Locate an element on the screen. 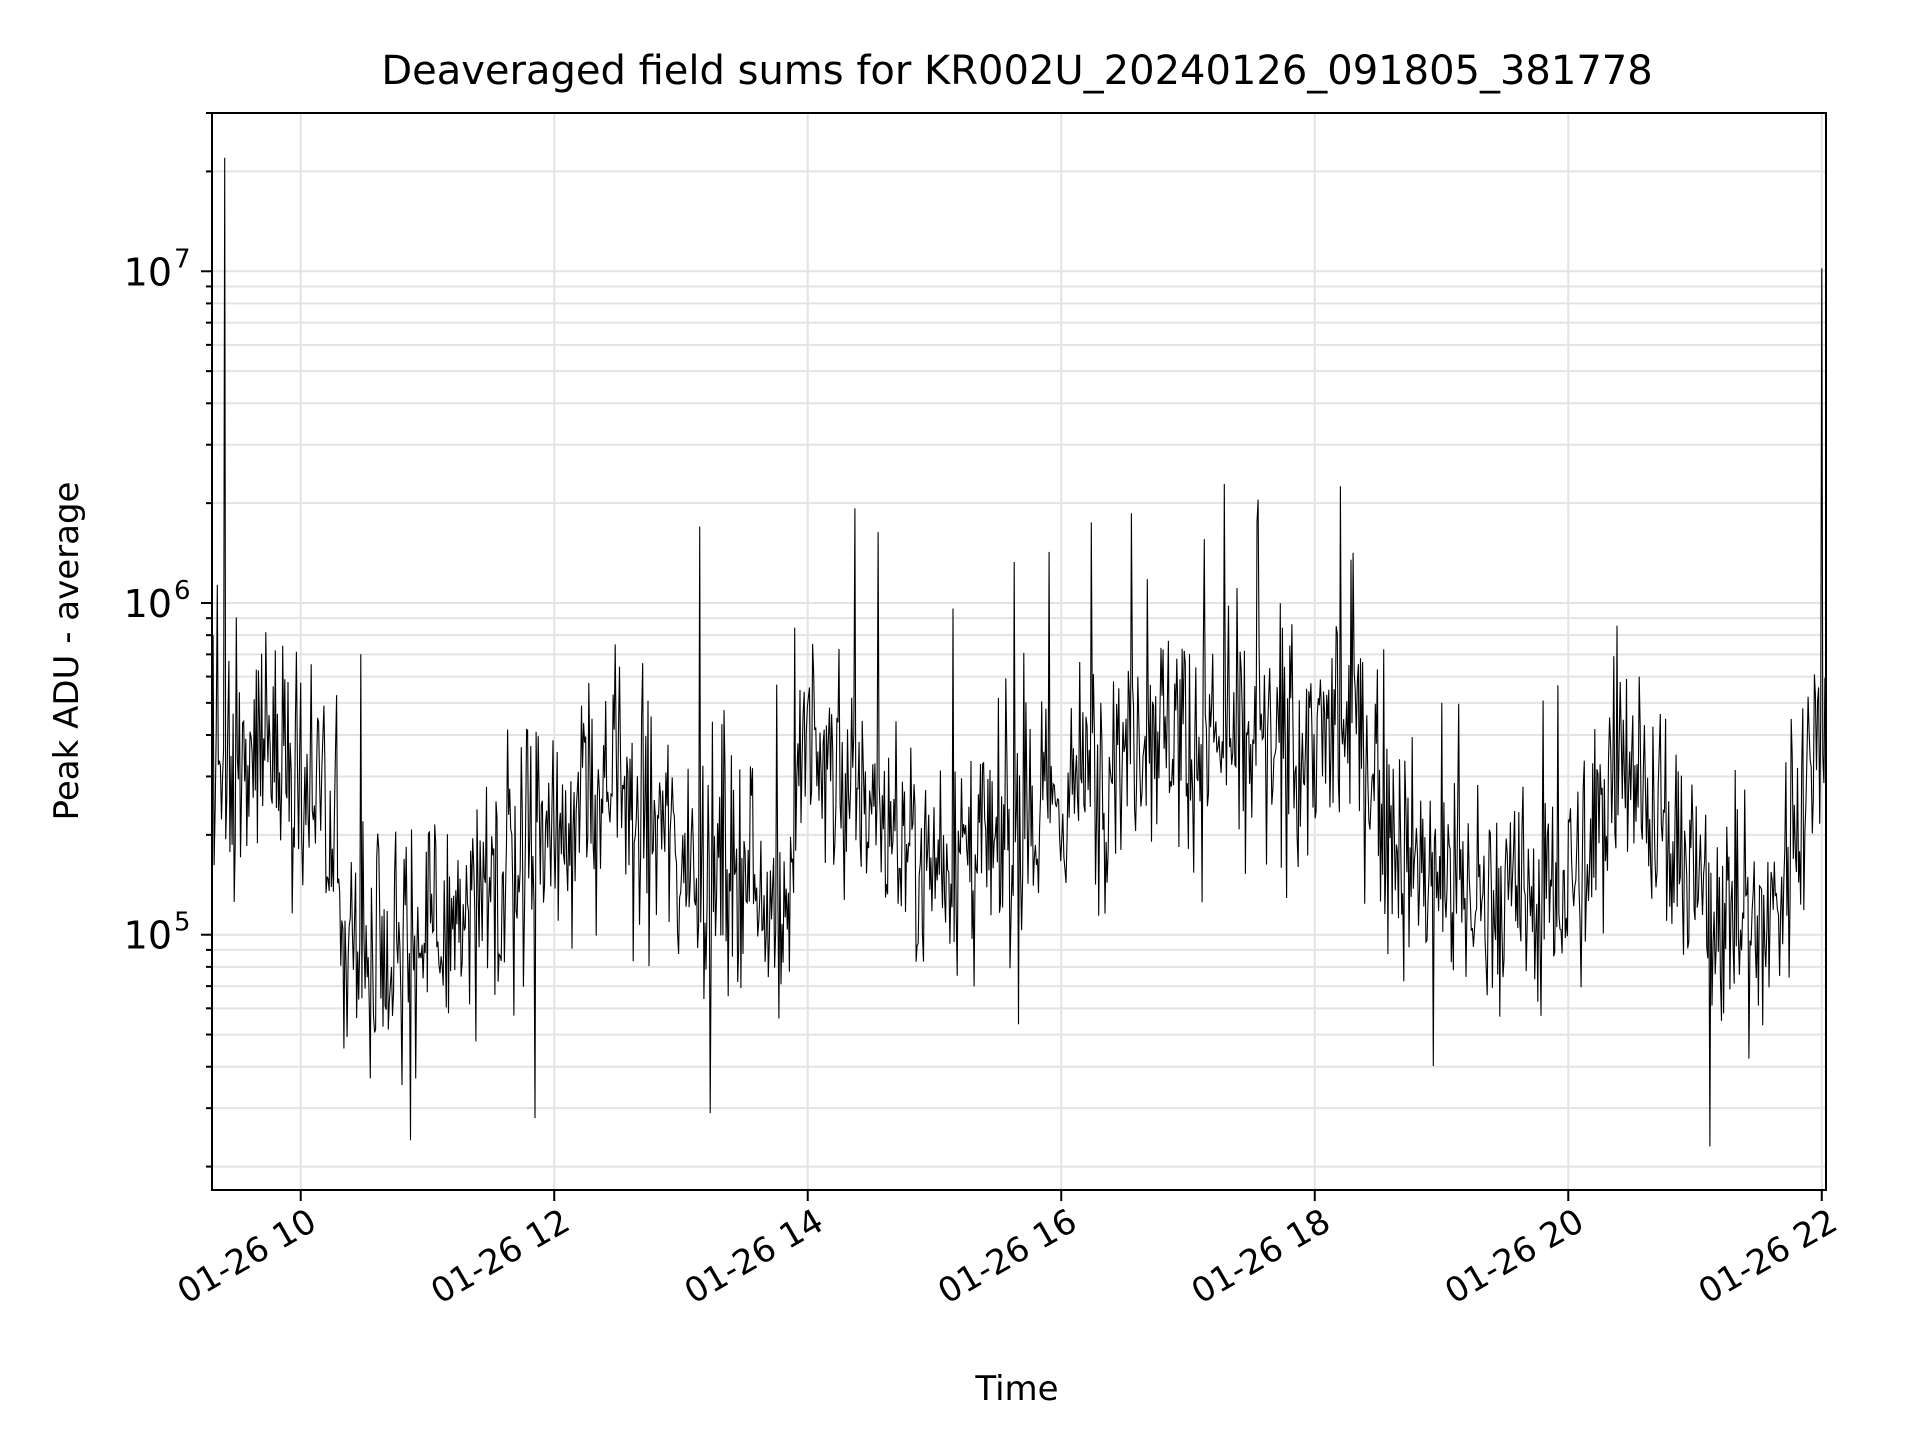 The width and height of the screenshot is (1920, 1440). x-axis-label: Time is located at coordinates (1016, 1389).